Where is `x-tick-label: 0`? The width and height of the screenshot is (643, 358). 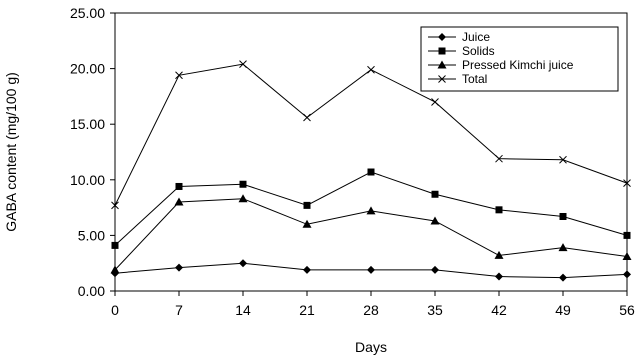 x-tick-label: 0 is located at coordinates (115, 310).